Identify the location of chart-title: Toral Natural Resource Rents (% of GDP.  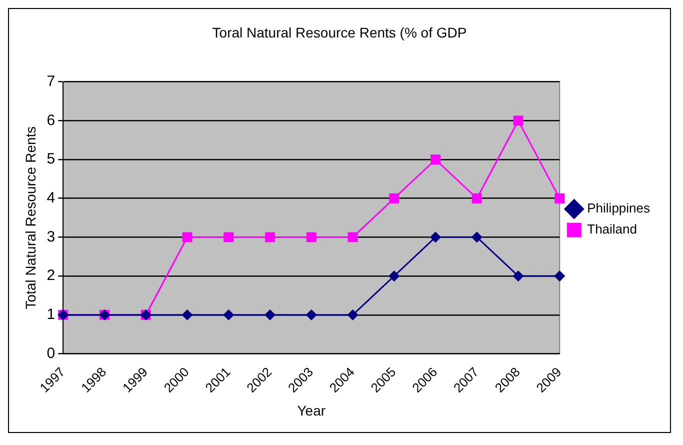
(339, 32).